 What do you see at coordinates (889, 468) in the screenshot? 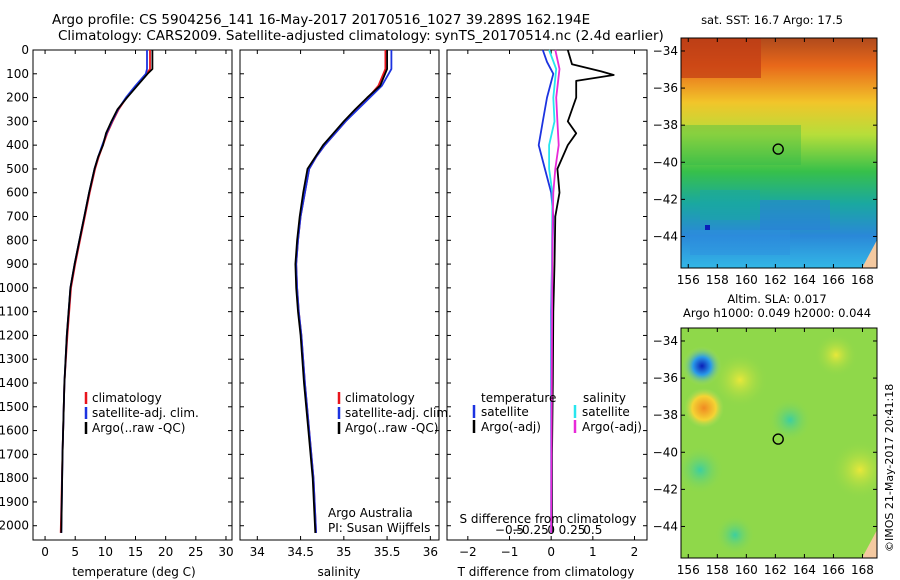
I see `imos-credit: ©IMOS 21-May-2017 20:41:18` at bounding box center [889, 468].